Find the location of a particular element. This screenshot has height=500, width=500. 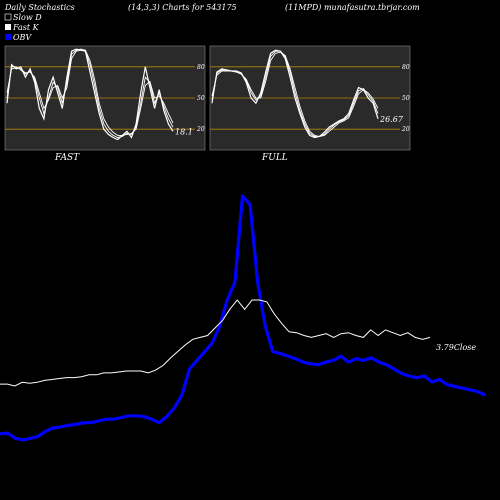

legend-swatch-fast-k is located at coordinates (8, 27).